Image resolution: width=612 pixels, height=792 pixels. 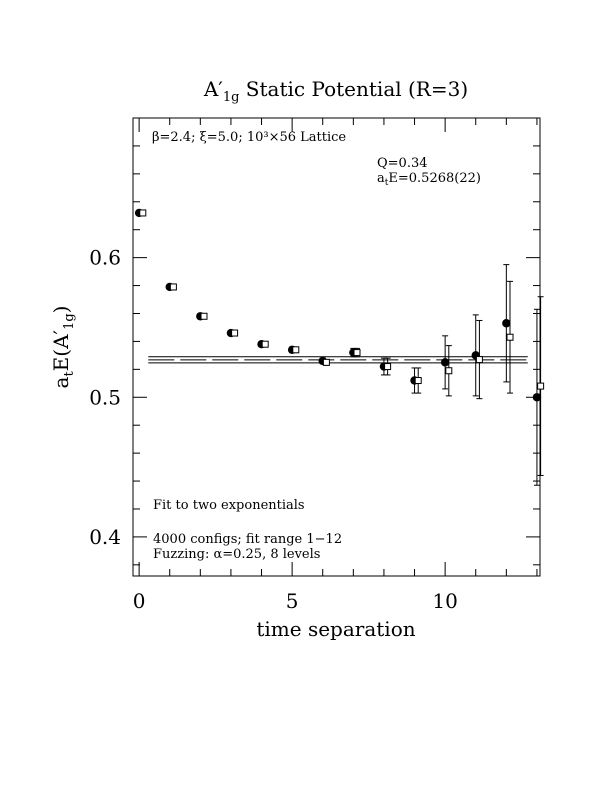 What do you see at coordinates (236, 554) in the screenshot?
I see `fuzzing-annotation: Fuzzing: α=0.25, 8 levels` at bounding box center [236, 554].